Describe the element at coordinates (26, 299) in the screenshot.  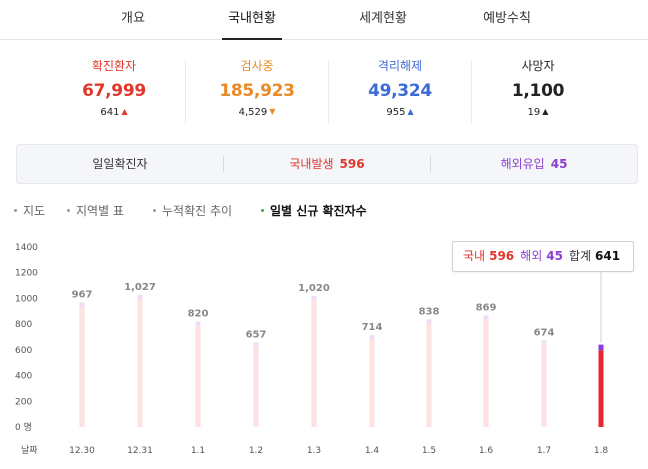
I see `y-tick-label: 1000` at that location.